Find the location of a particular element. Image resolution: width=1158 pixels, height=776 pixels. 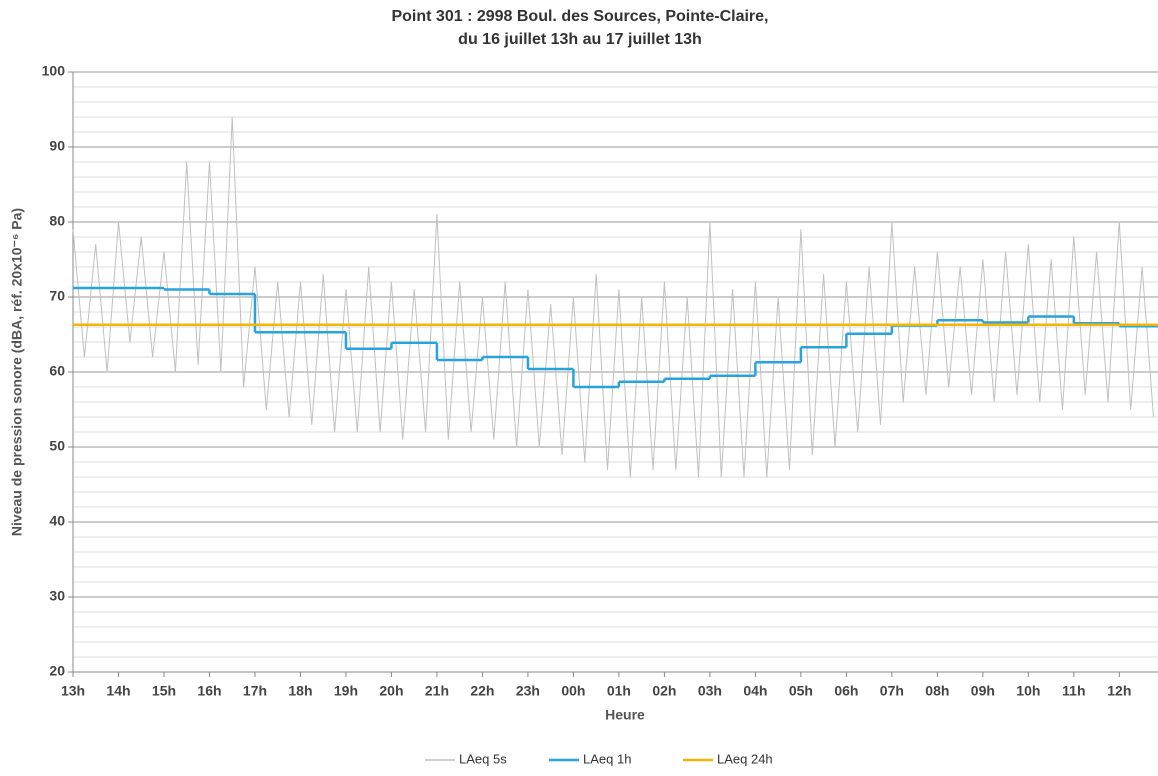

x-tick-label: 21h is located at coordinates (437, 691).